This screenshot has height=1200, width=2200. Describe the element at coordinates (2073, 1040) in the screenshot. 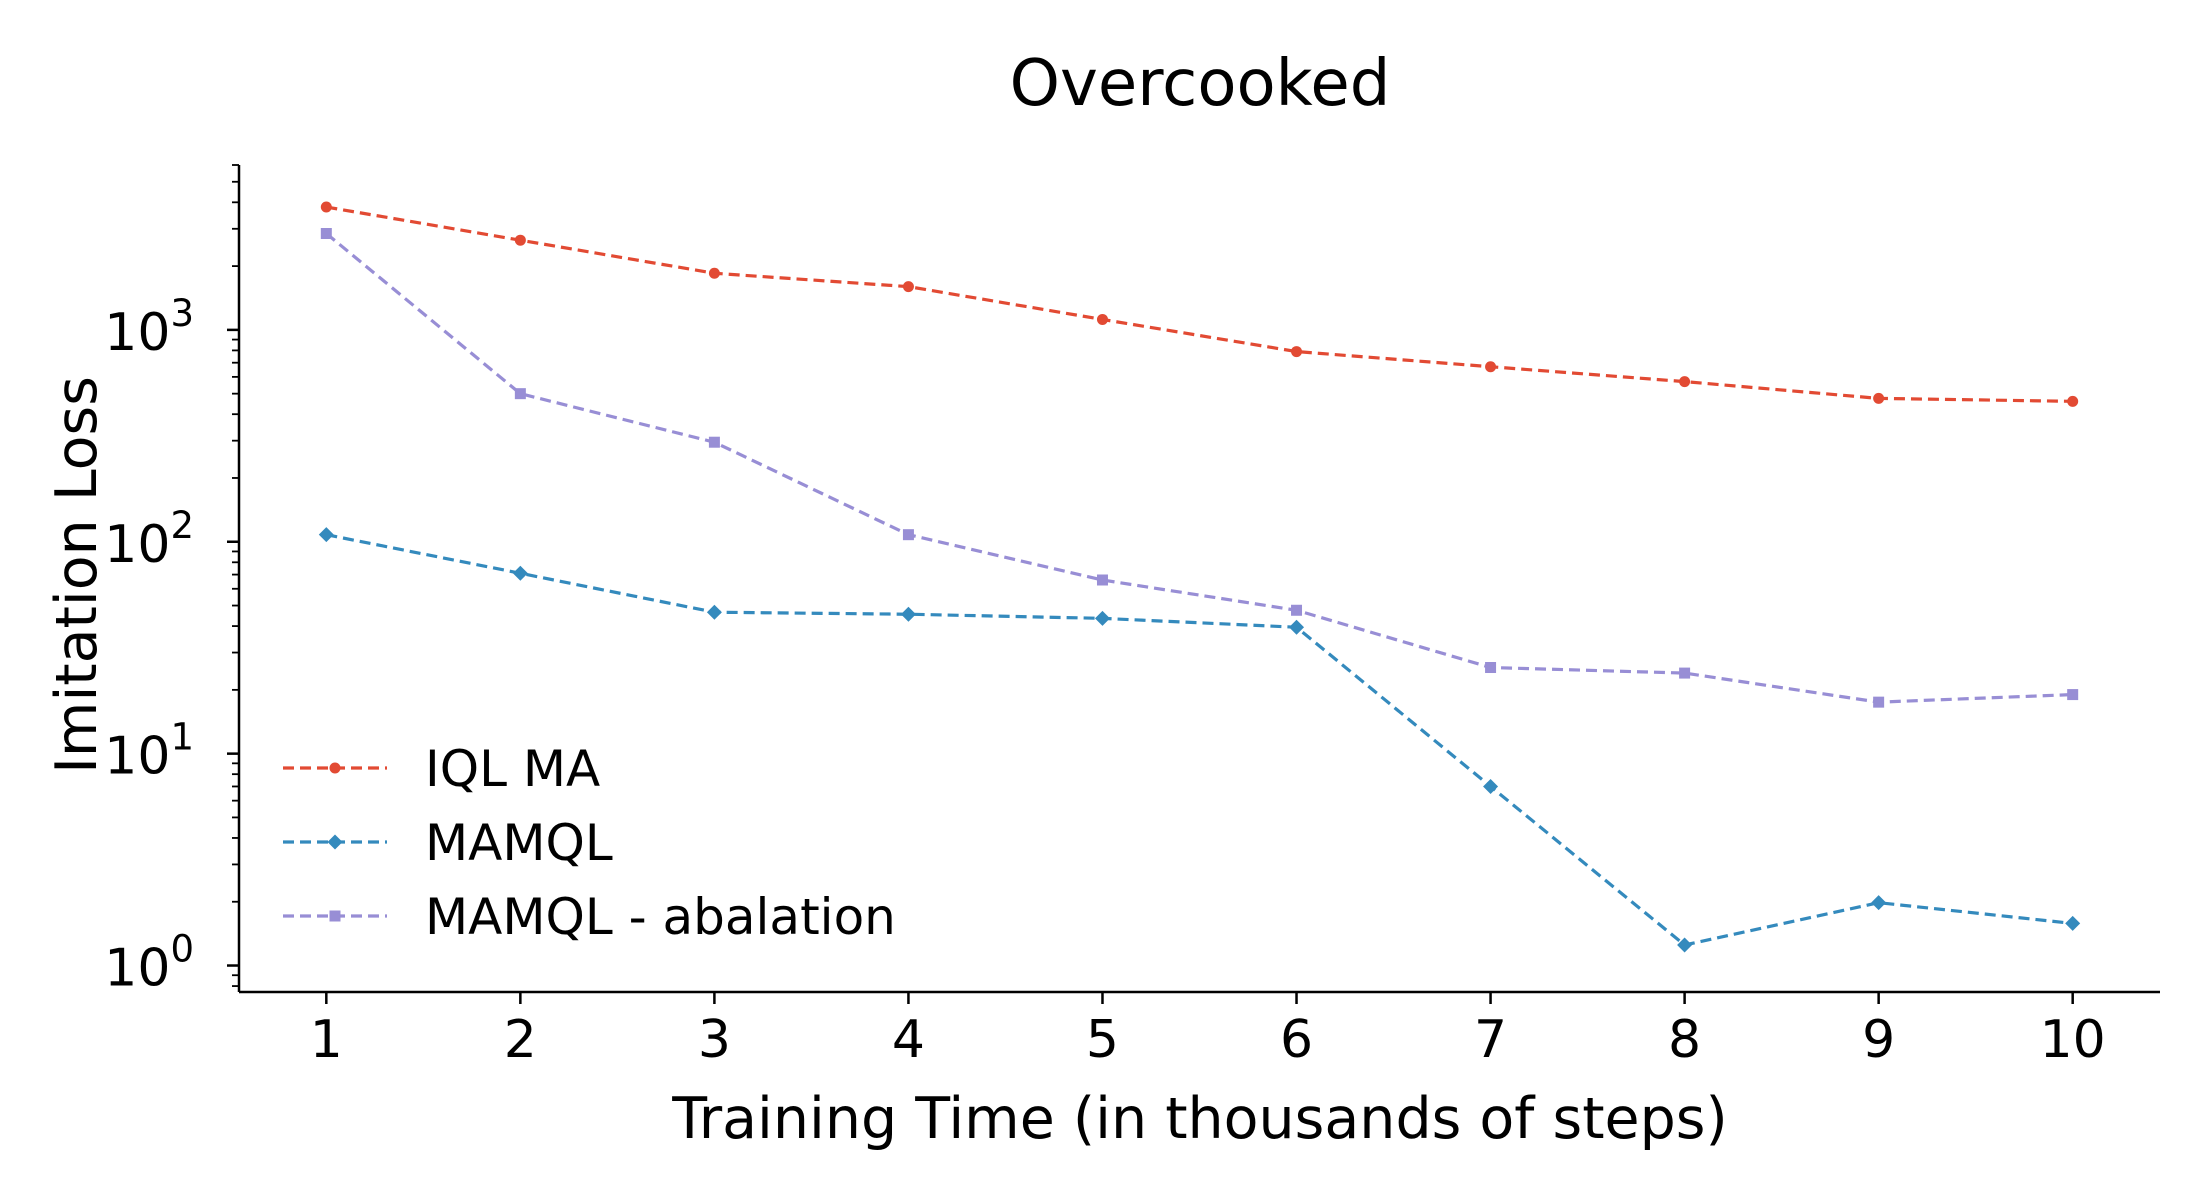

I see `x-tick-label: 10` at that location.